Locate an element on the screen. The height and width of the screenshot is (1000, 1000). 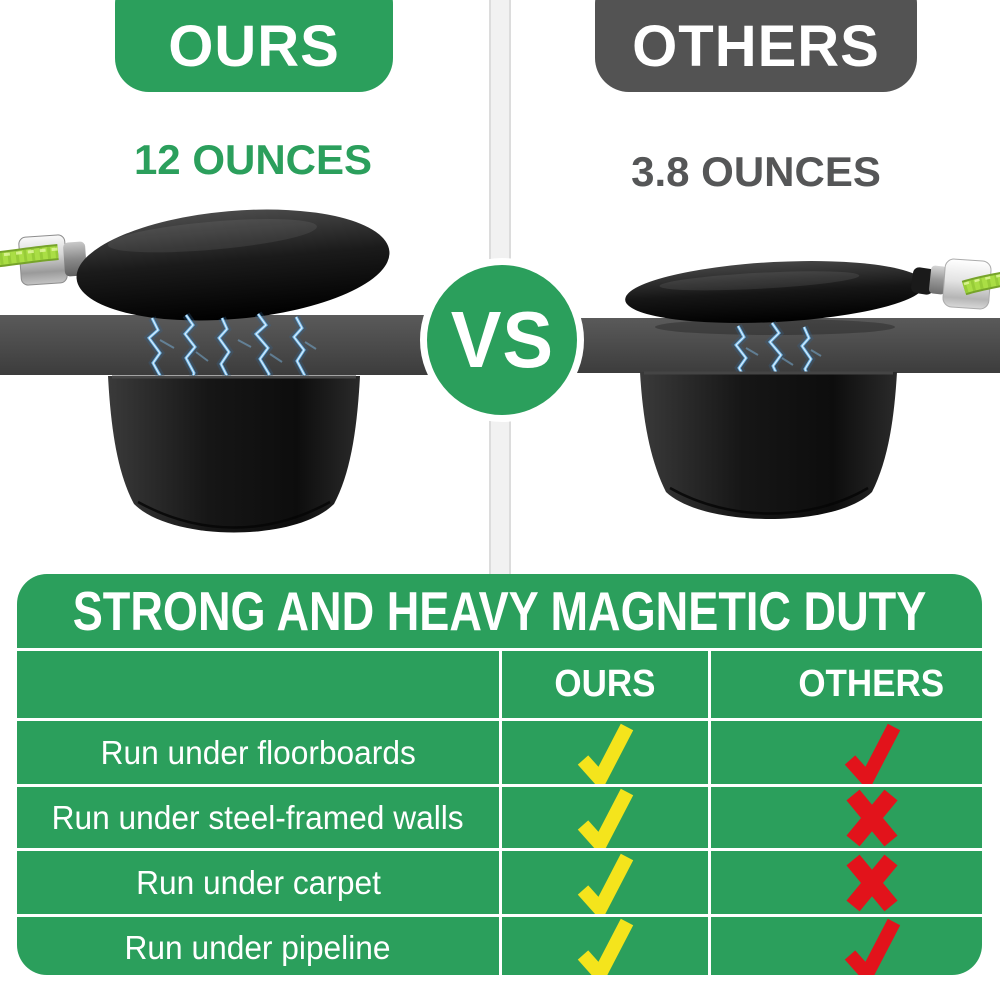
vs-label: VS is located at coordinates (502, 339).